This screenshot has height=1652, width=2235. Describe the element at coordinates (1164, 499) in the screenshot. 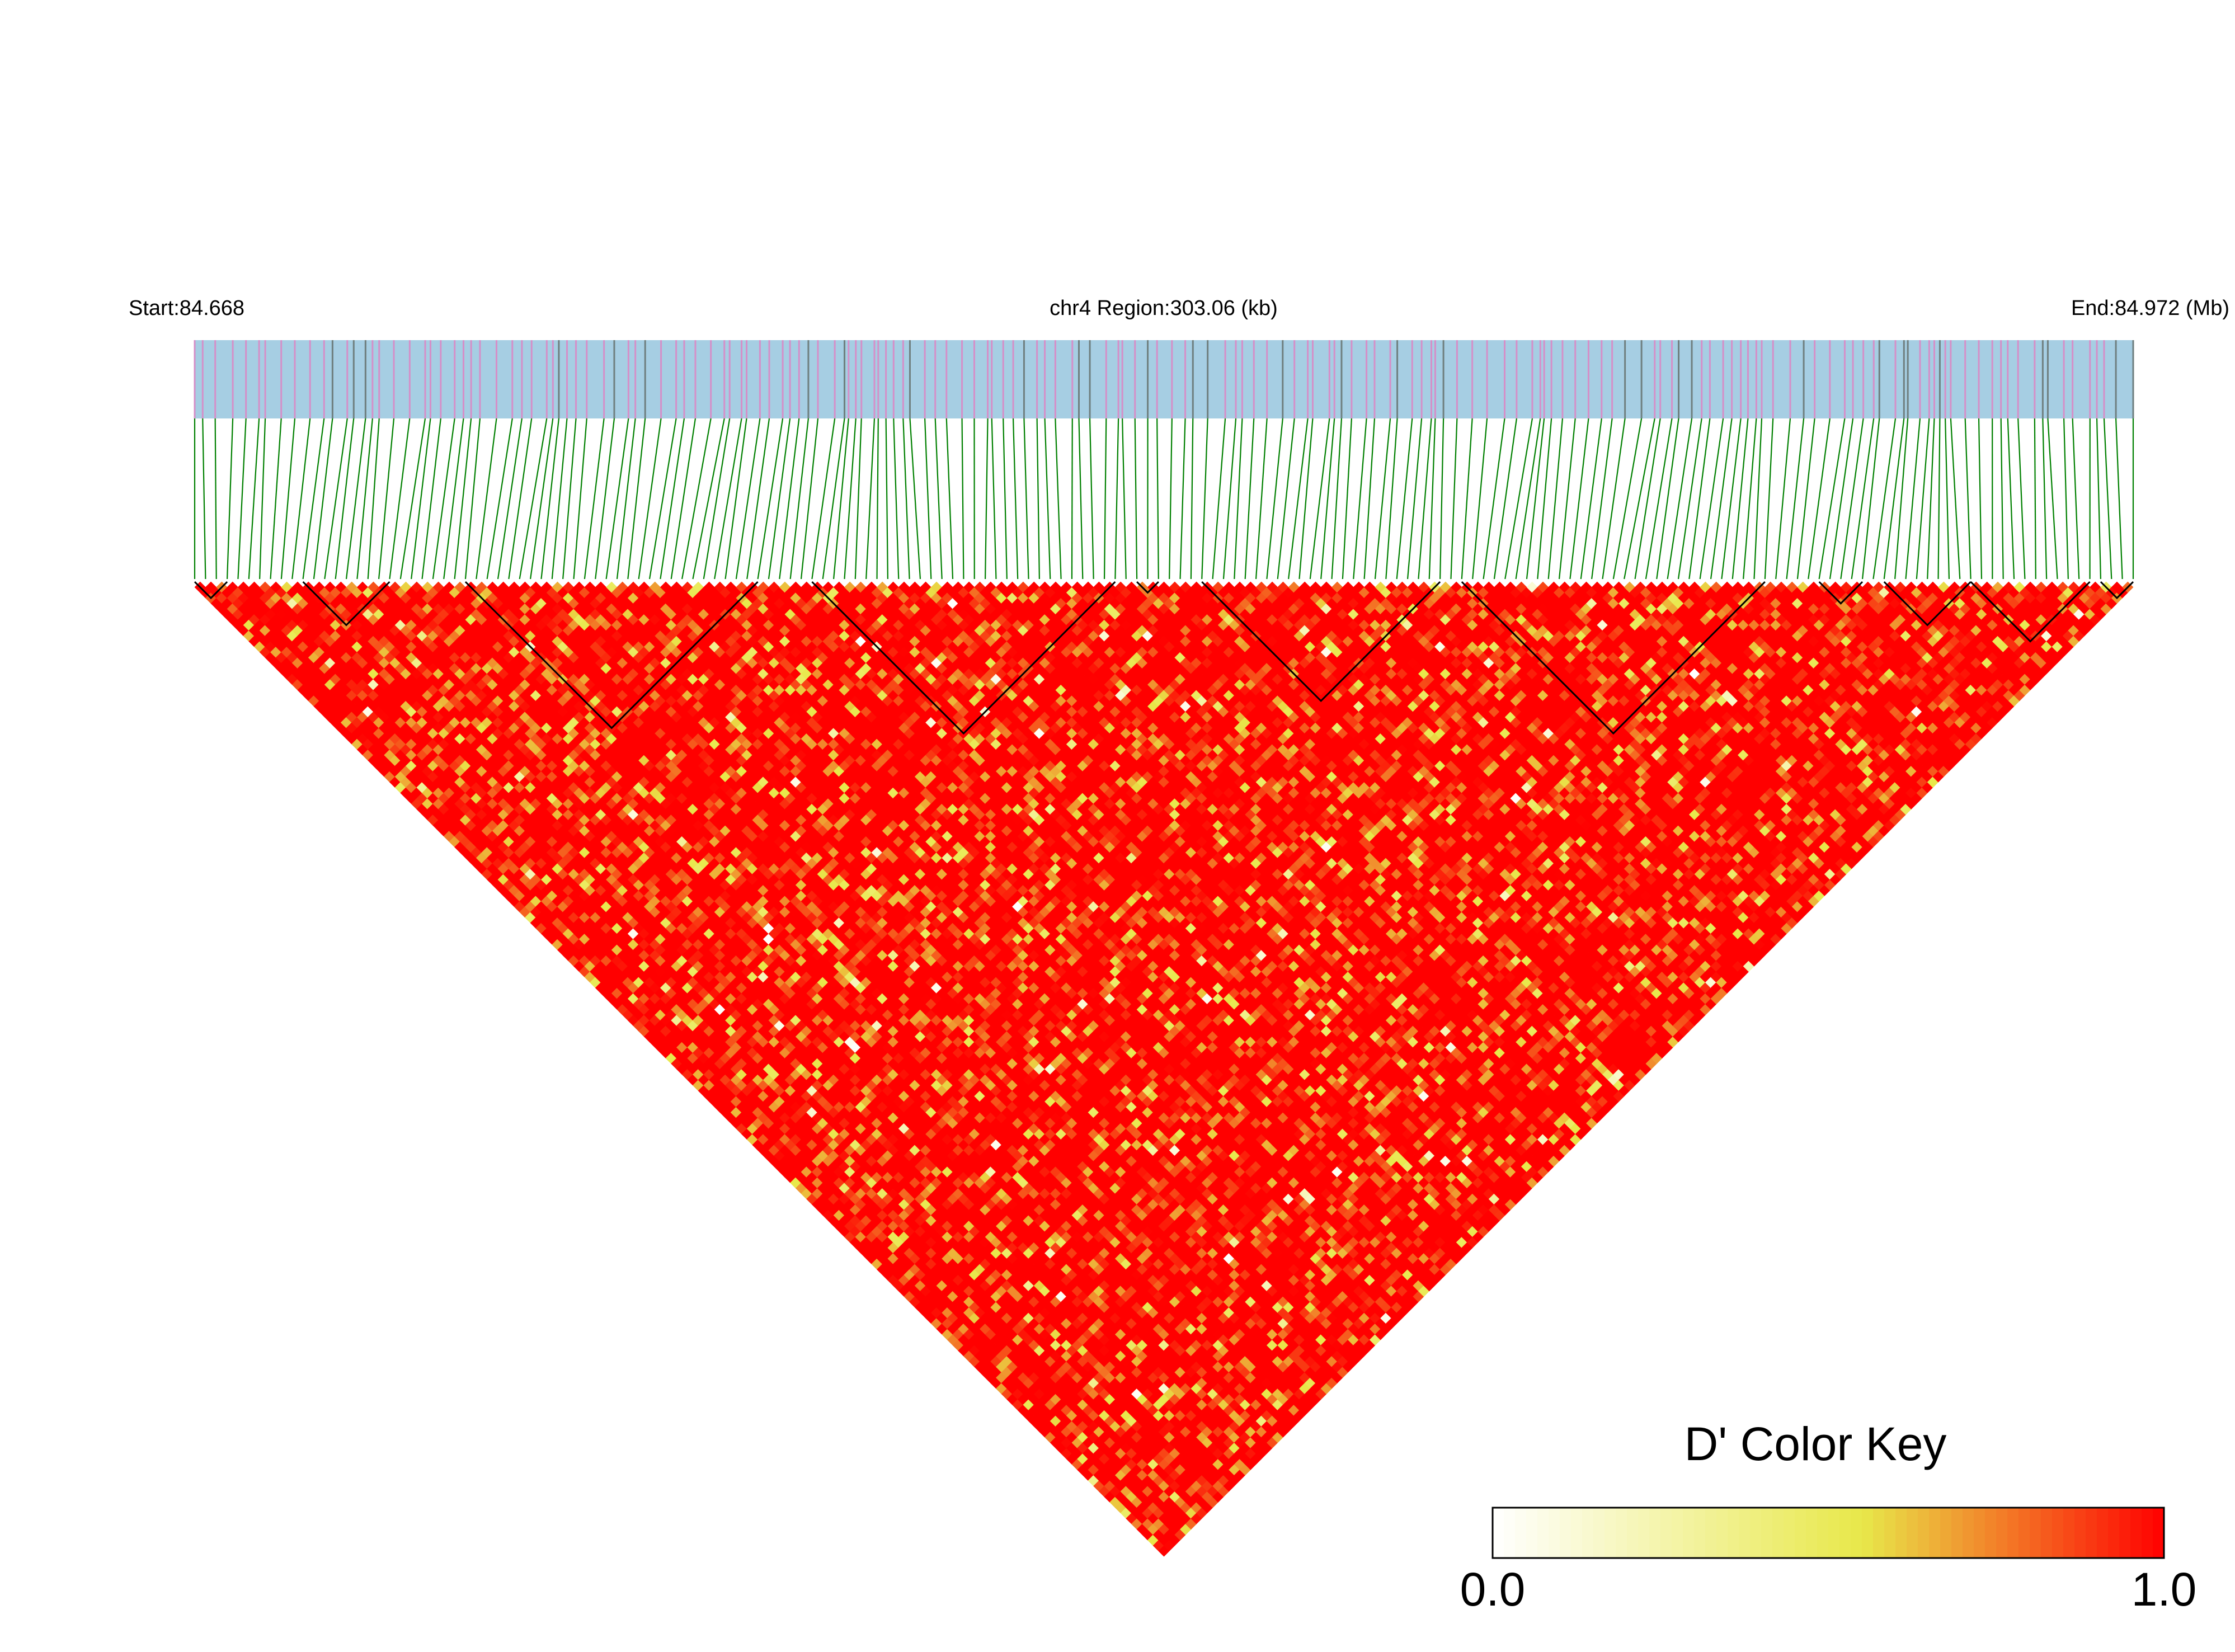

I see `snp-connector-lines` at that location.